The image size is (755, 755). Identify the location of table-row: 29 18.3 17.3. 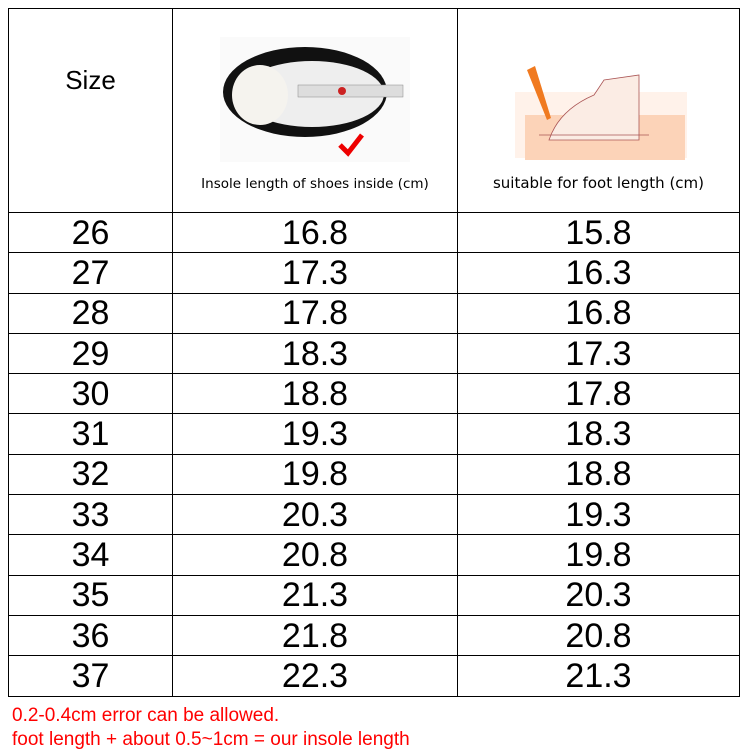
(374, 353).